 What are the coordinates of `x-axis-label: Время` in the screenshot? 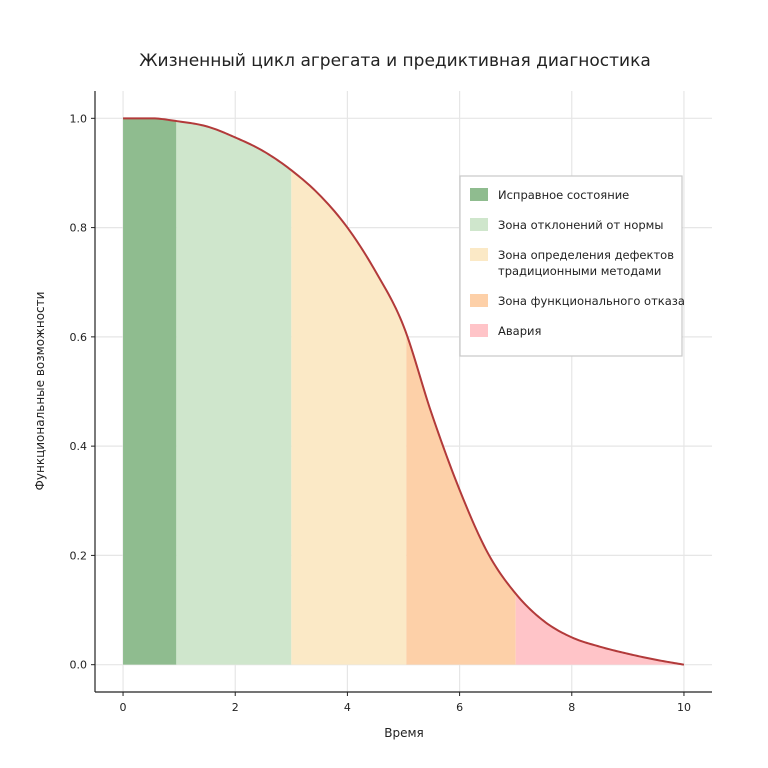 It's located at (404, 733).